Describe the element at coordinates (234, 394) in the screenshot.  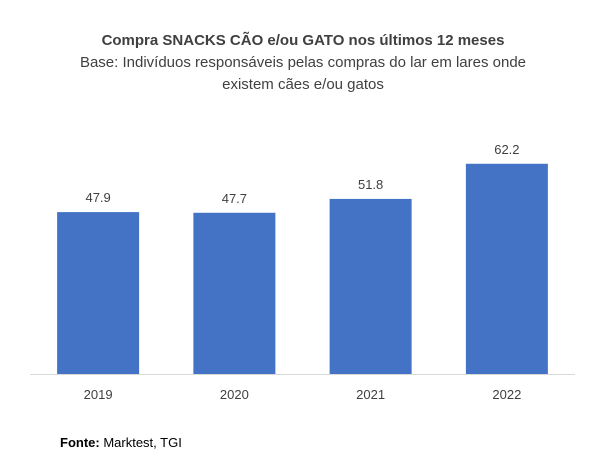
I see `x-tick-label-2020: 2020` at that location.